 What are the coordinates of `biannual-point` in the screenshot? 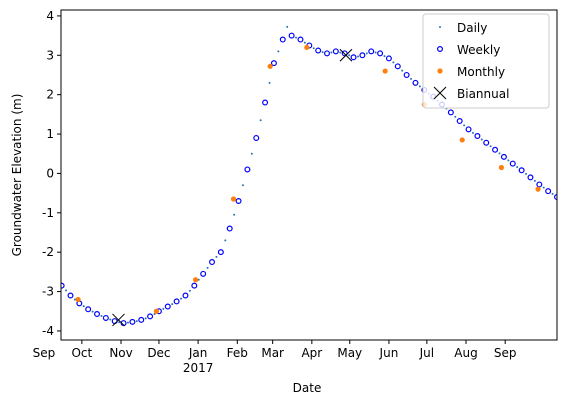 It's located at (118, 320).